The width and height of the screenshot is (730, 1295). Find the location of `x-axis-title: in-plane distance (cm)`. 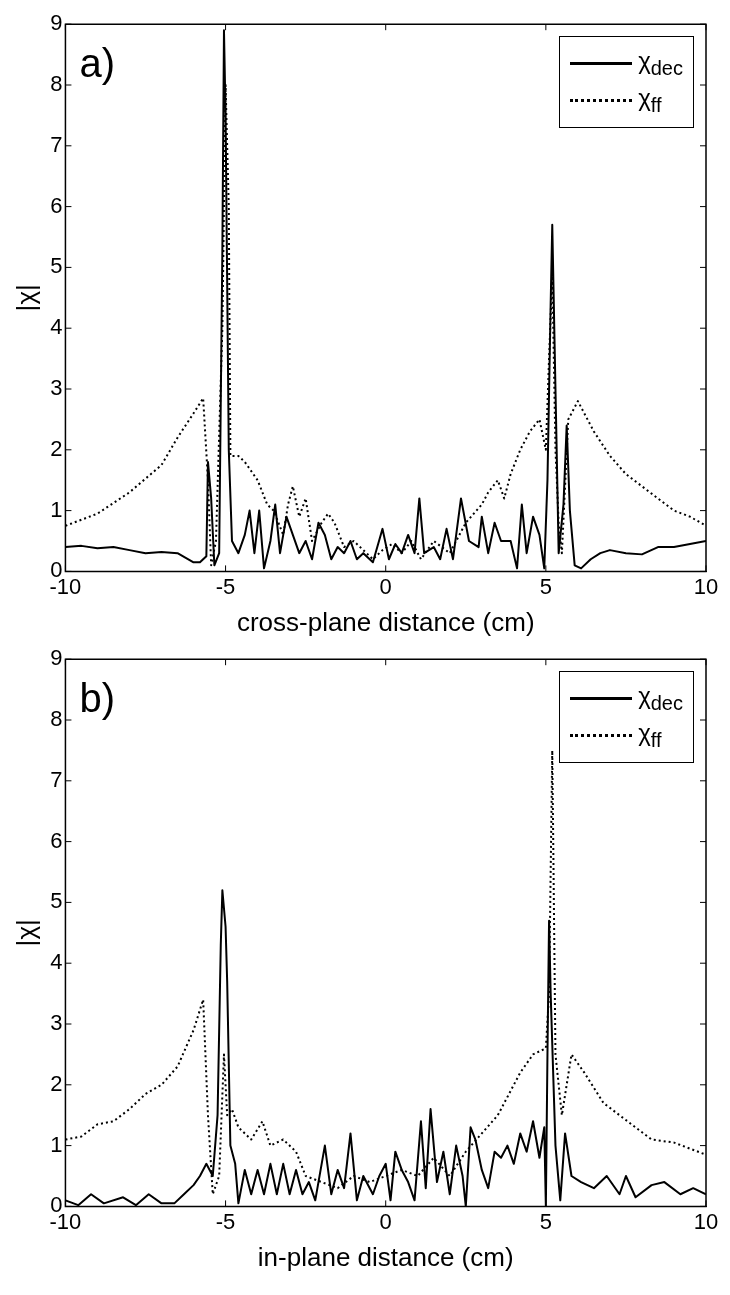

x-axis-title: in-plane distance (cm) is located at coordinates (385, 1256).